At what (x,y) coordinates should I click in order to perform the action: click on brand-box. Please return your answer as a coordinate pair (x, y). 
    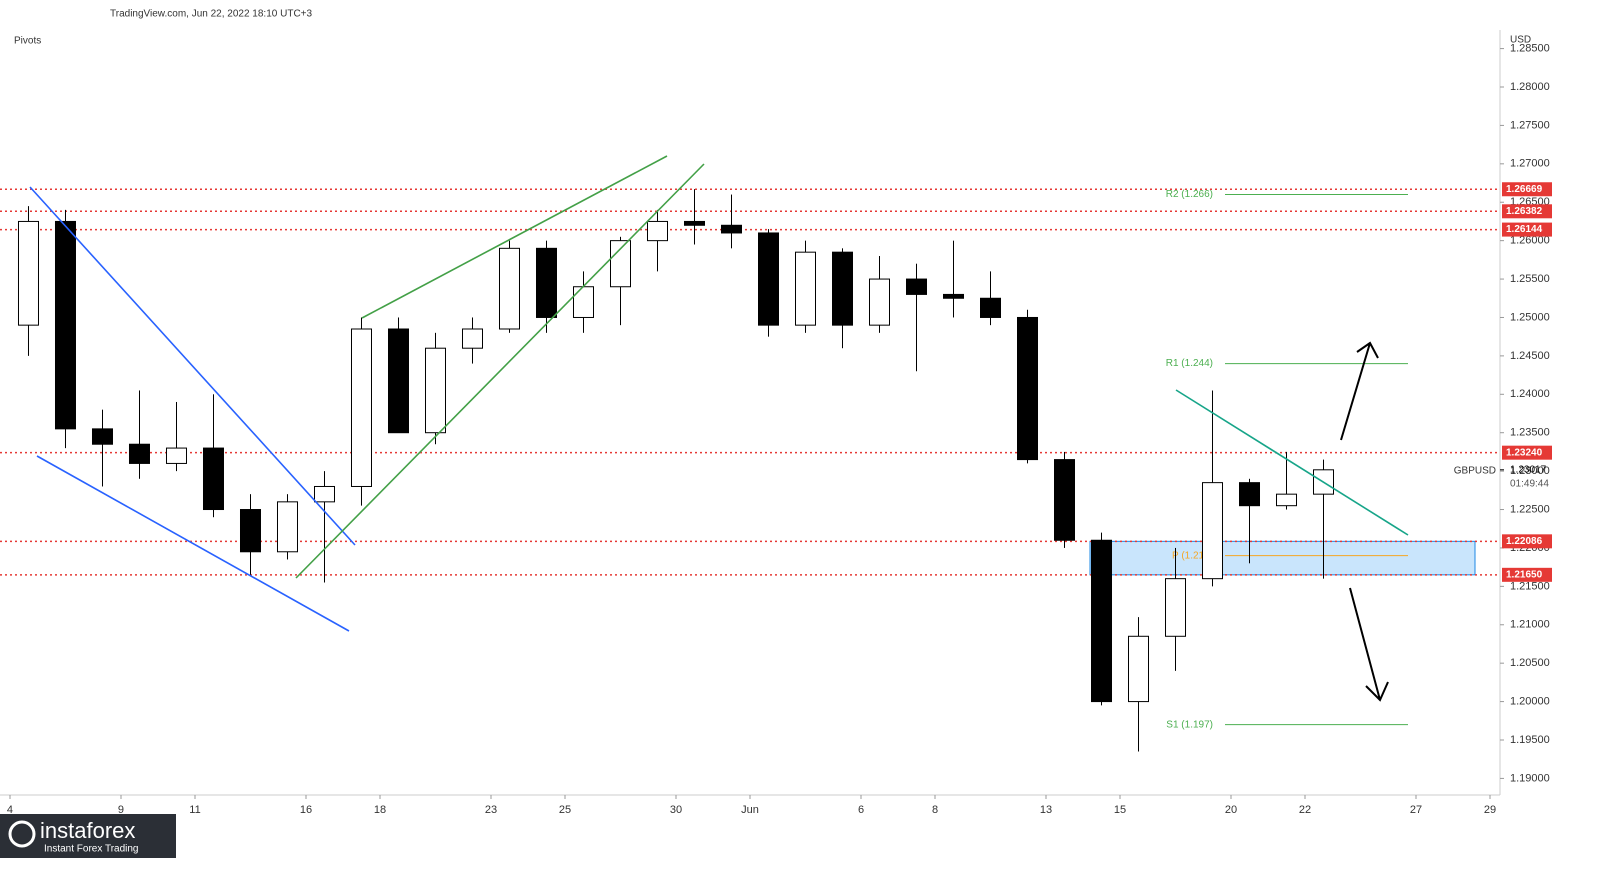
    Looking at the image, I should click on (88, 836).